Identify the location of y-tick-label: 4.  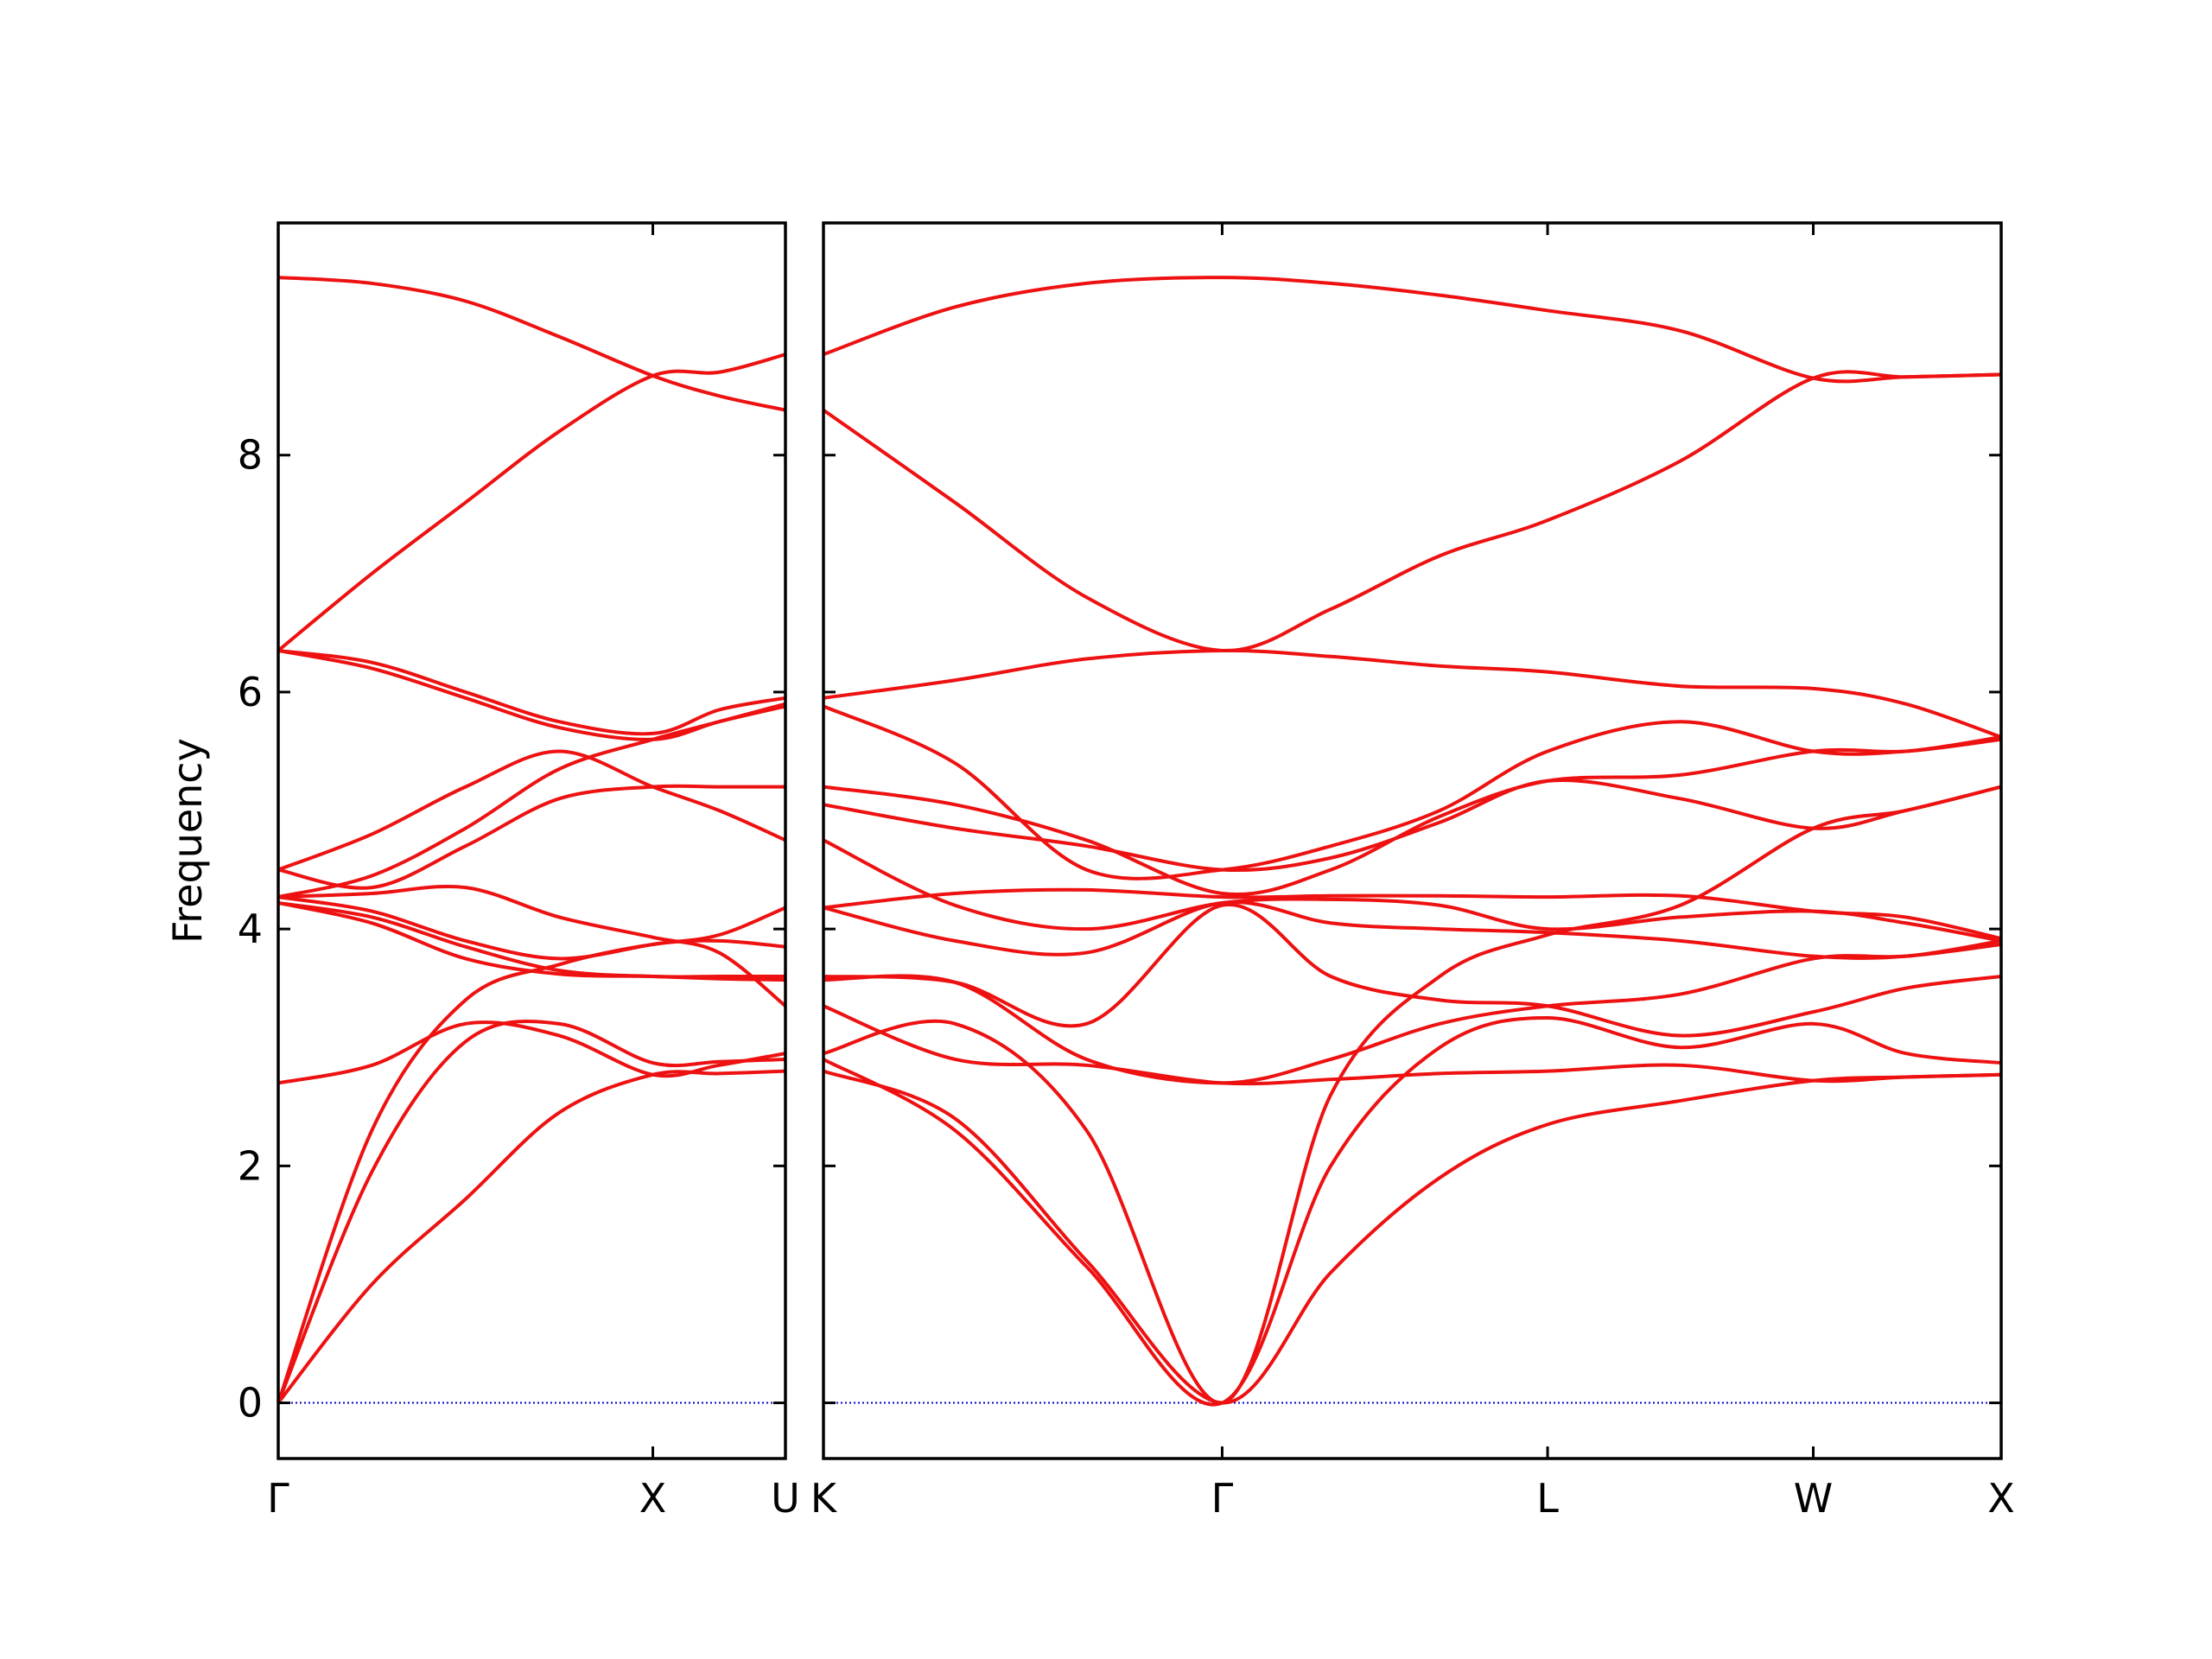
(250, 929).